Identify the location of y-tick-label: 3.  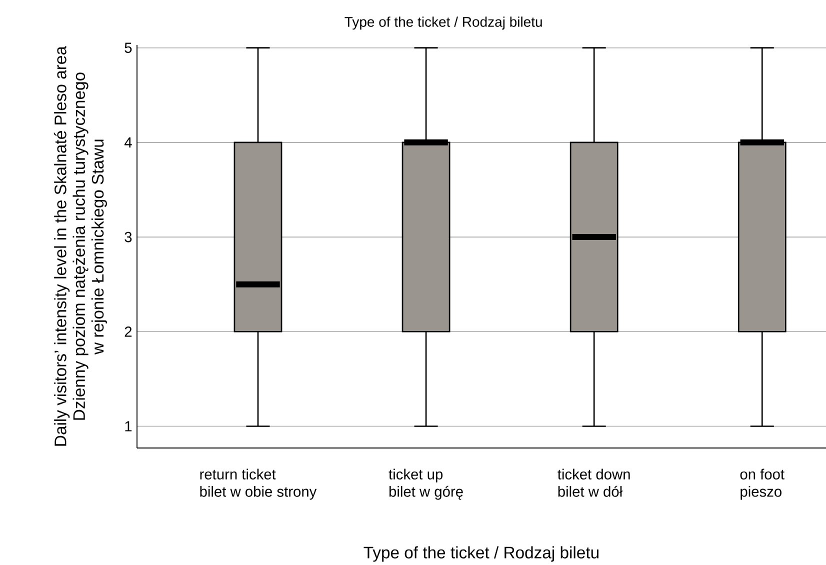
(128, 237).